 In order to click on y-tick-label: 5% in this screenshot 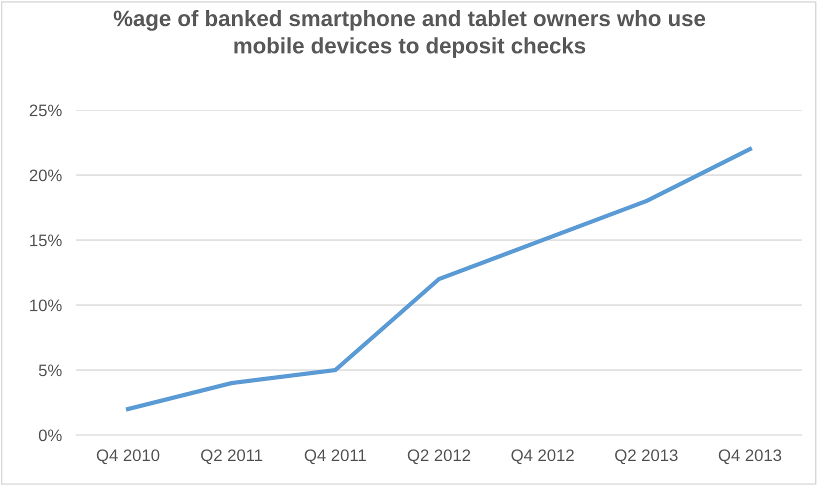, I will do `click(50, 370)`.